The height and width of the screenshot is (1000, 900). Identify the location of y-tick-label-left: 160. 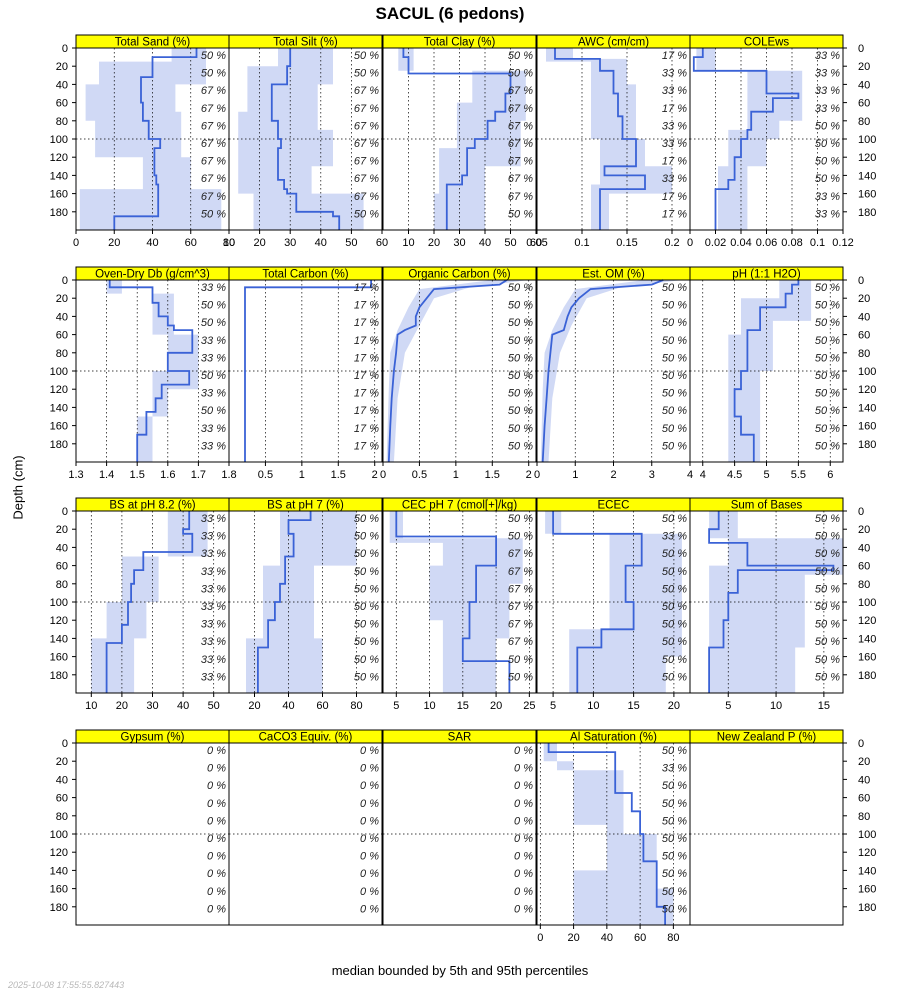
(59, 427).